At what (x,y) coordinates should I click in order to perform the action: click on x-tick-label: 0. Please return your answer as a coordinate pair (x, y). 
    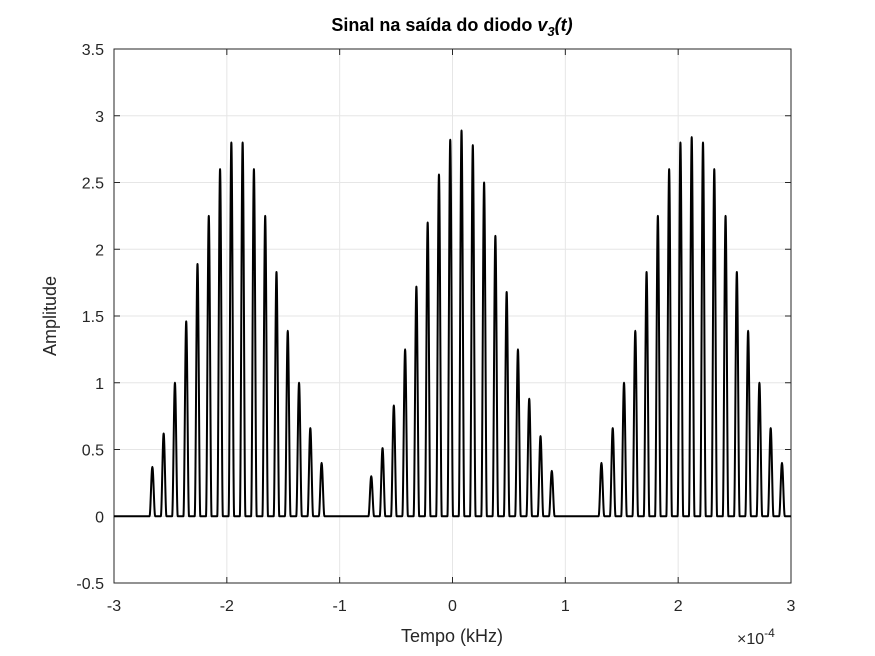
    Looking at the image, I should click on (452, 606).